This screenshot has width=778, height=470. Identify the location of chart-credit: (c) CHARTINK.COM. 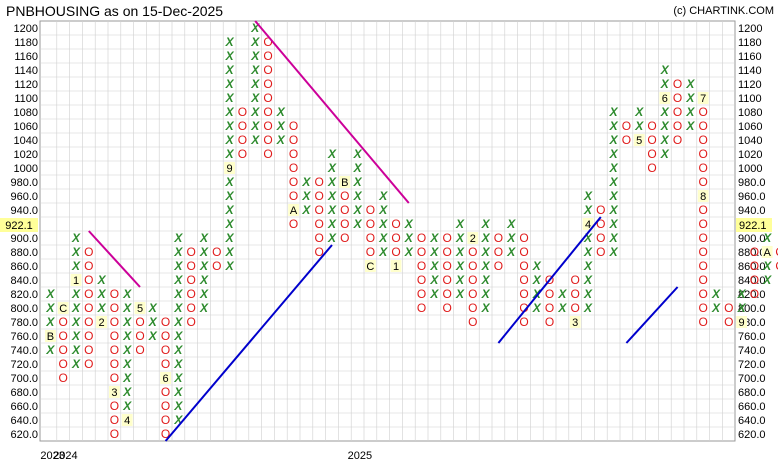
(723, 11).